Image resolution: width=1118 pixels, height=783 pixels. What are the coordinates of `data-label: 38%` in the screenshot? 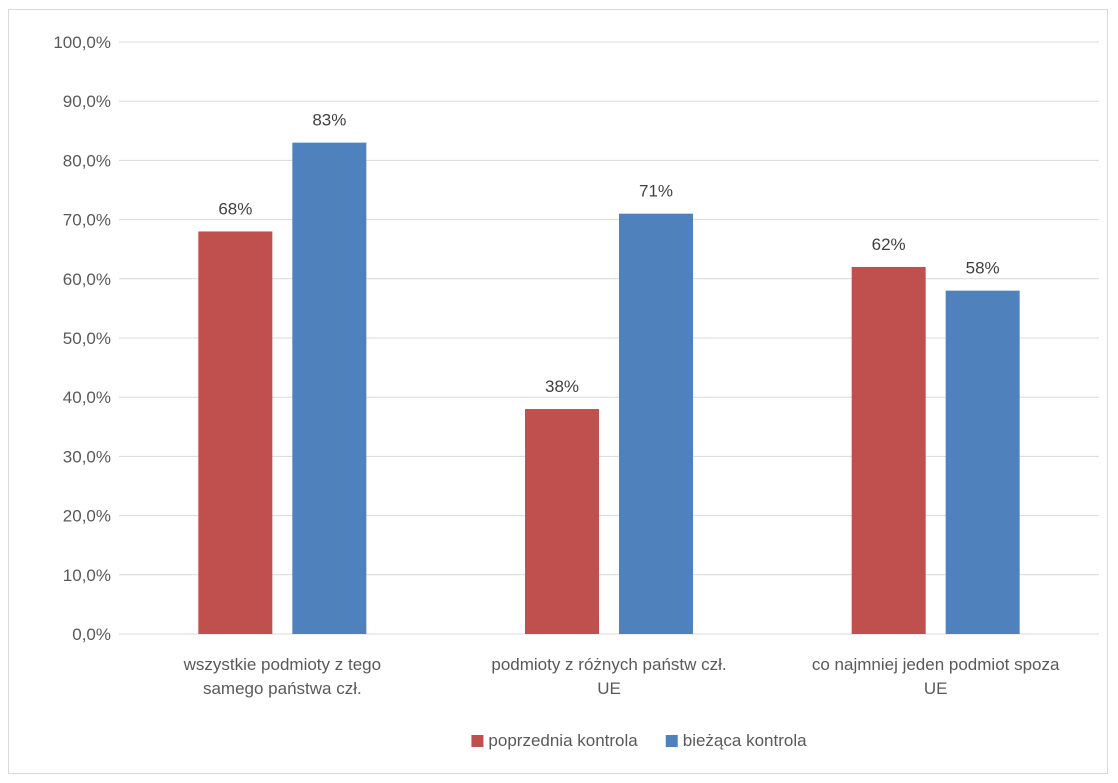 It's located at (562, 386).